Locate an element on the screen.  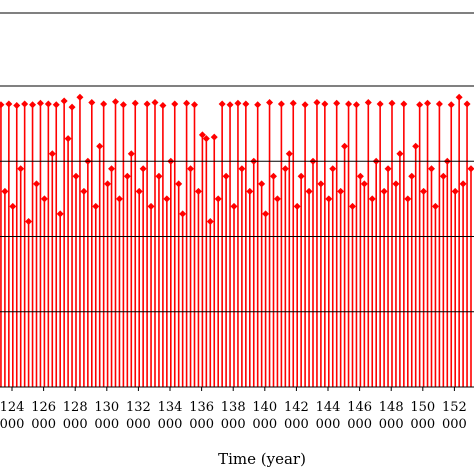
x-tick-label: 144 000 is located at coordinates (328, 416).